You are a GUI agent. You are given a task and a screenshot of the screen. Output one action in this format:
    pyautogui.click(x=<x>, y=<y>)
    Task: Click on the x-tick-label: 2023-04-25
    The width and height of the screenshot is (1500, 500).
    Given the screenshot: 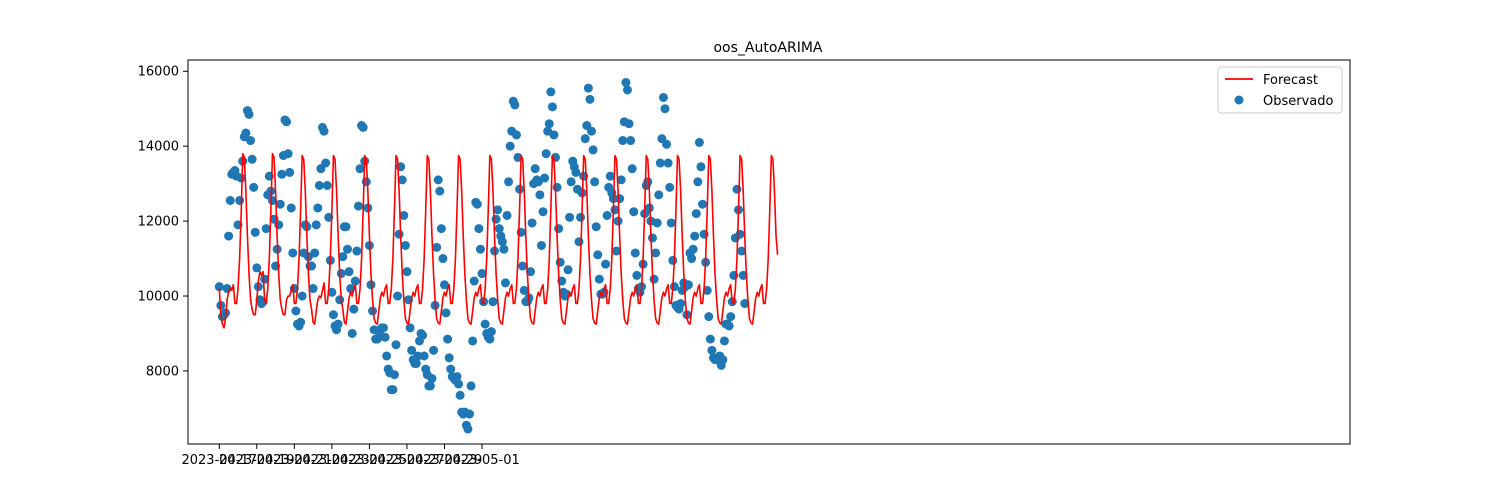 What is the action you would take?
    pyautogui.click(x=370, y=460)
    